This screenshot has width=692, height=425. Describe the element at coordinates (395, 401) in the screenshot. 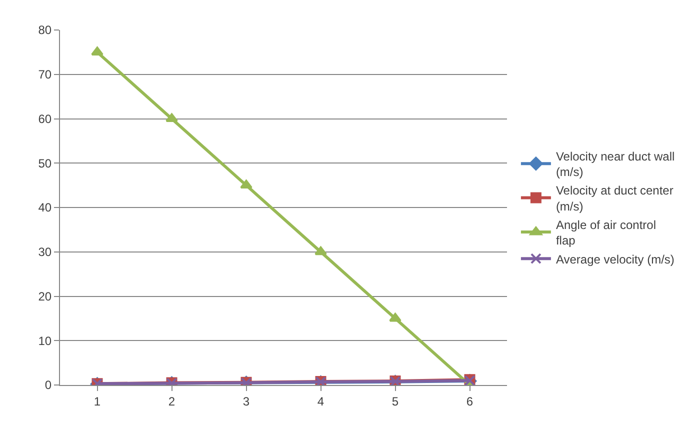

I see `x-tick-label: 5` at that location.